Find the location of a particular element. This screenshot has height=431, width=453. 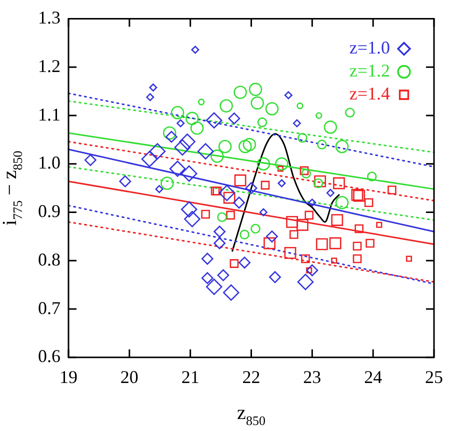

legend-label: z=1.2 is located at coordinates (369, 70).